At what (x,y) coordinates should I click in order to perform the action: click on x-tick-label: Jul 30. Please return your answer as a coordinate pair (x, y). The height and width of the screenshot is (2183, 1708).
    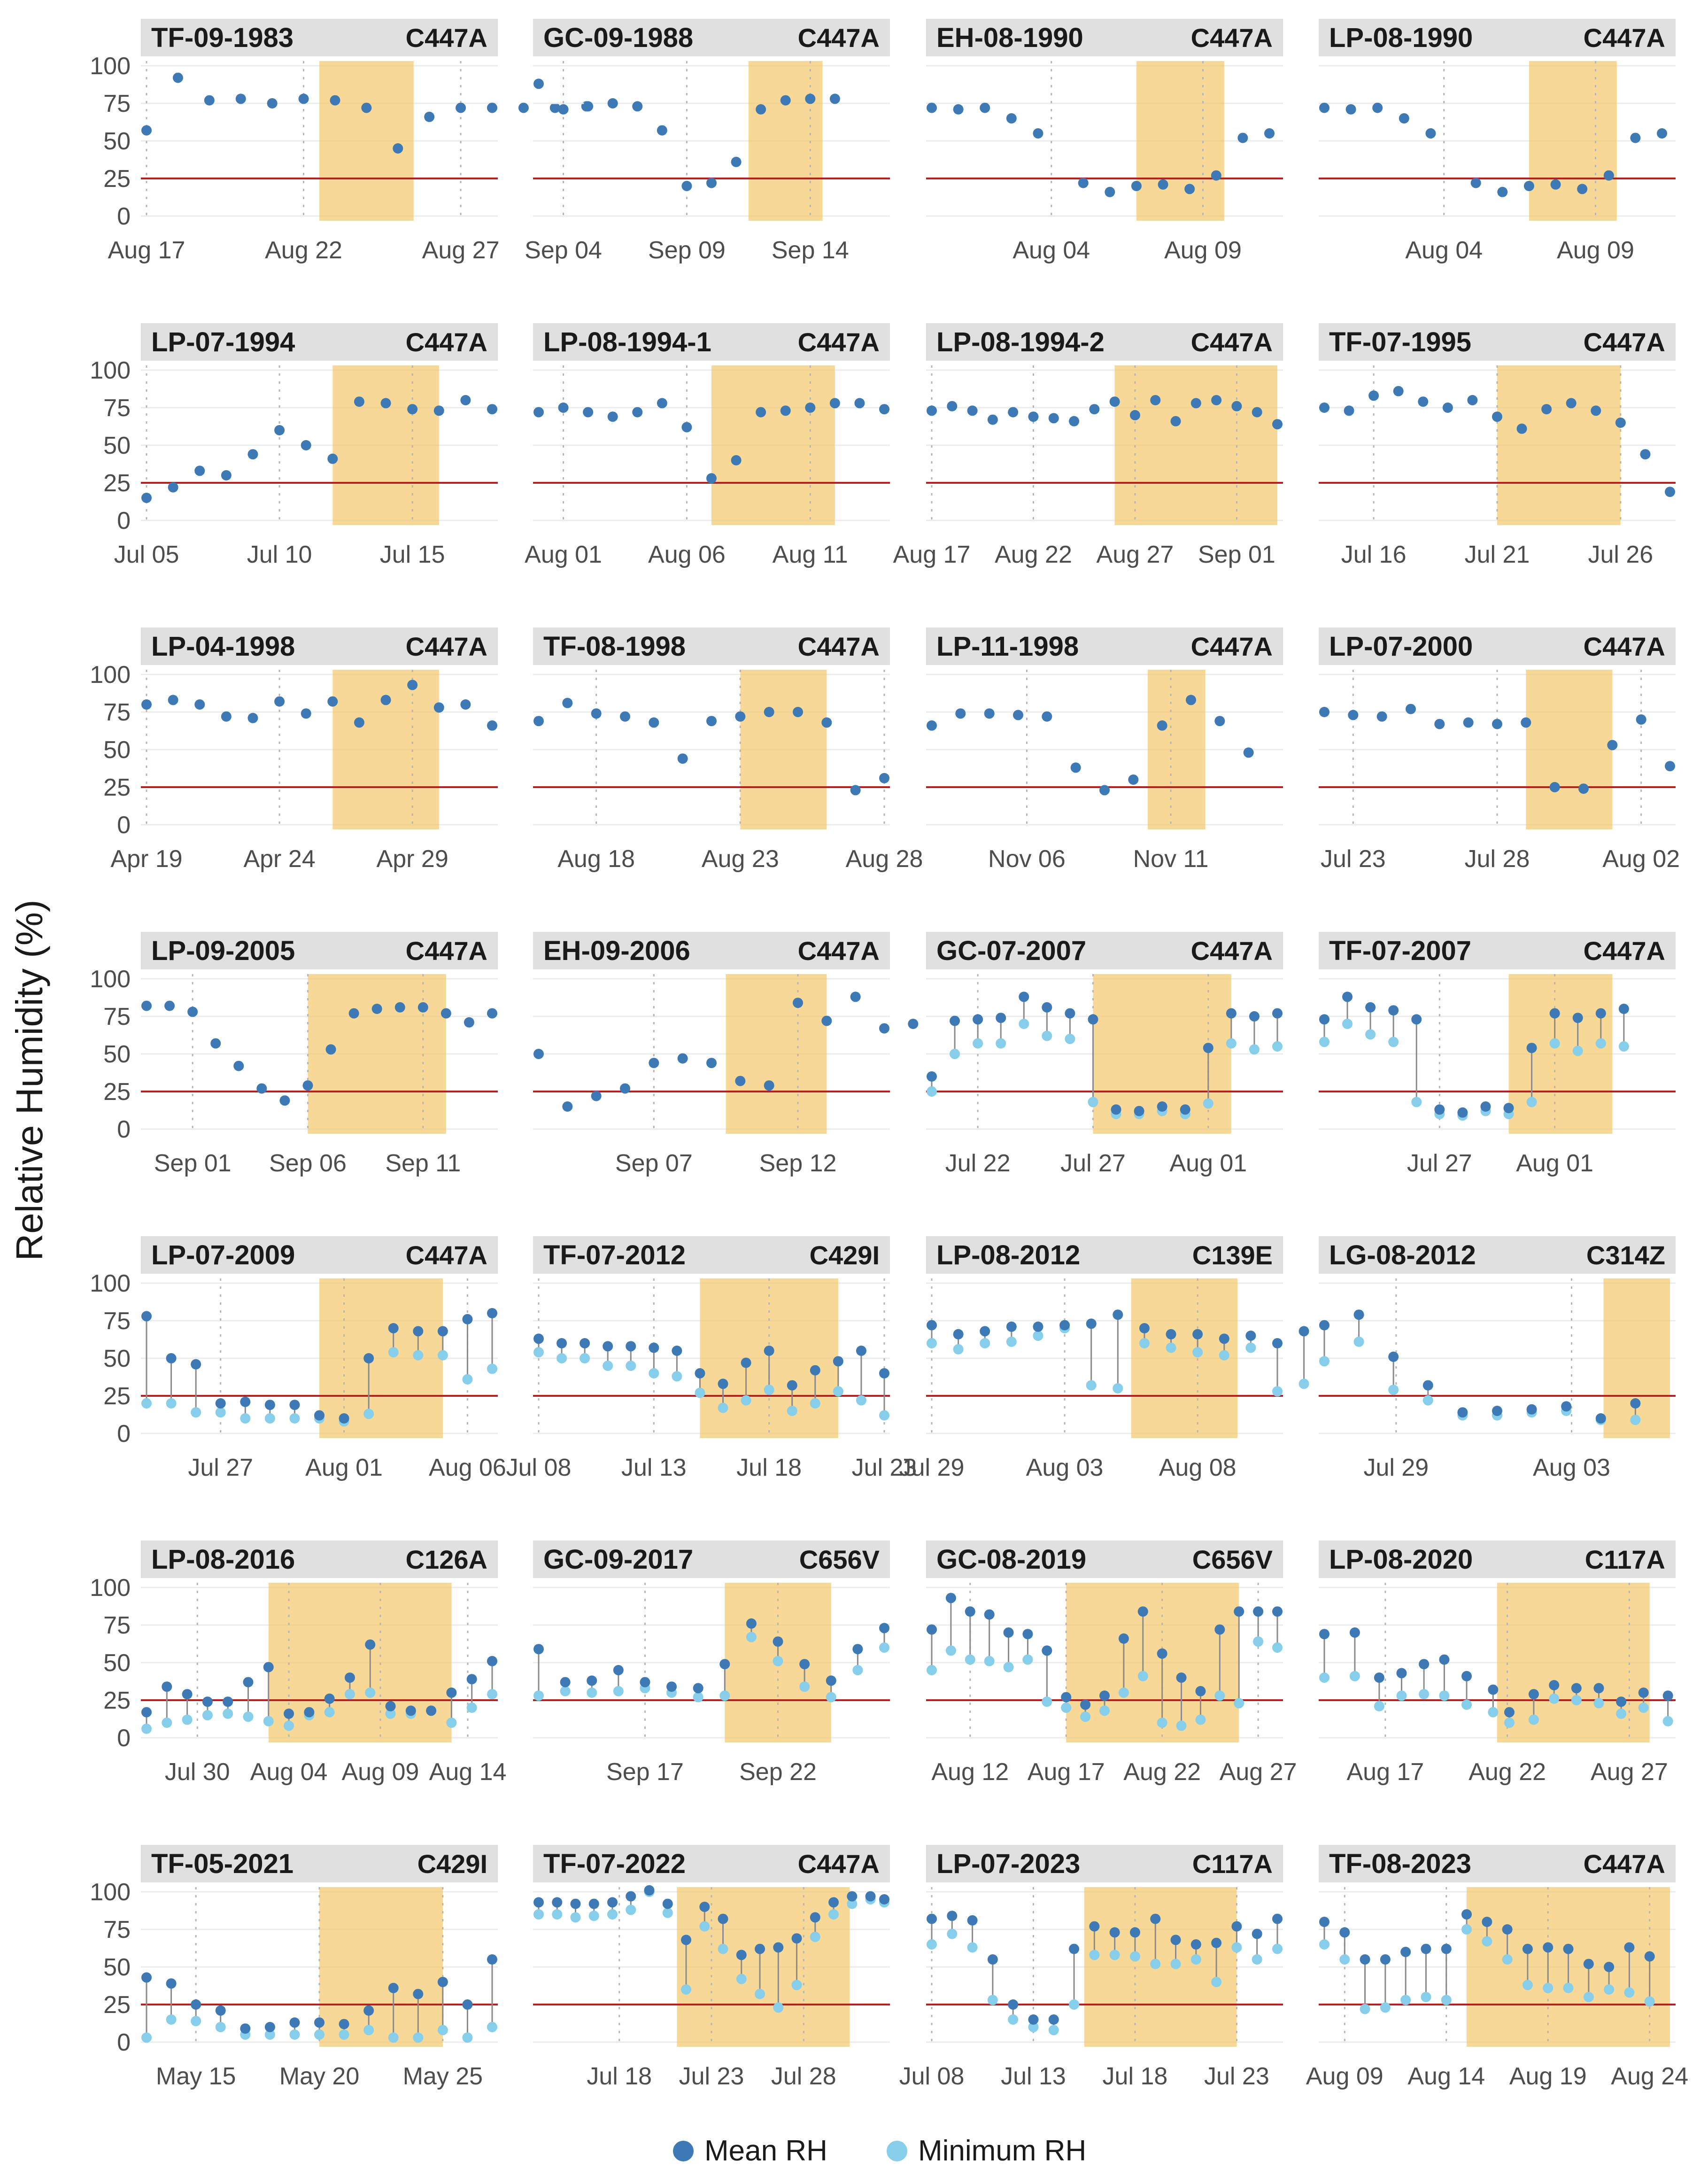
    Looking at the image, I should click on (197, 1772).